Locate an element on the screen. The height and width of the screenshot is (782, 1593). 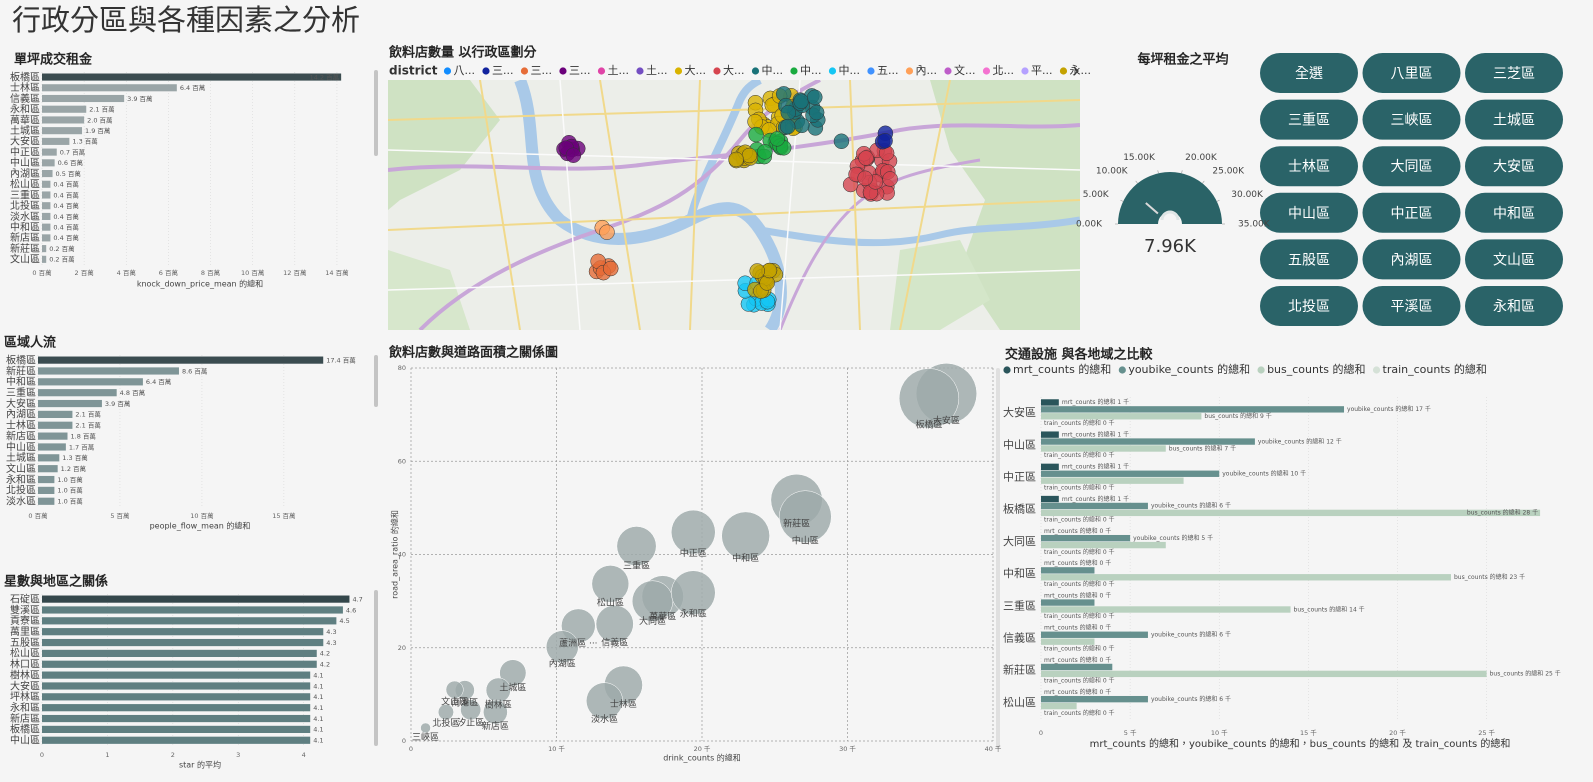
slicer-button: 平溪區 is located at coordinates (1411, 306).